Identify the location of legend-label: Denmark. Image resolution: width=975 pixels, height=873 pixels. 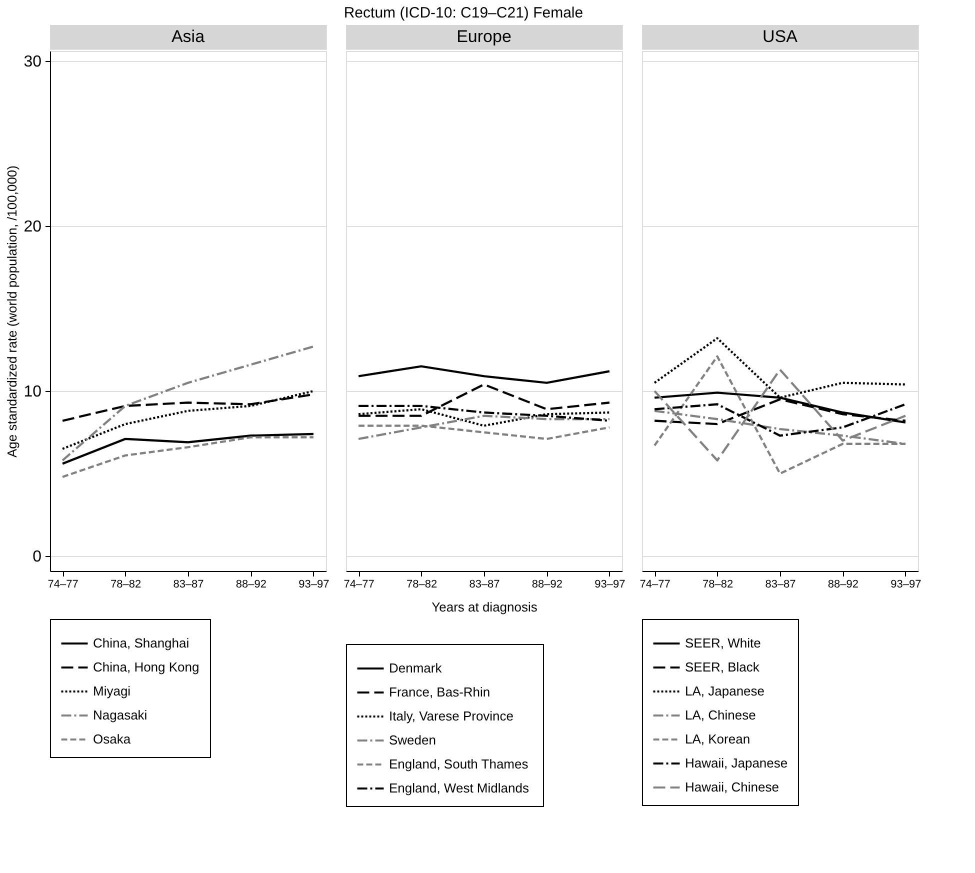
(415, 668).